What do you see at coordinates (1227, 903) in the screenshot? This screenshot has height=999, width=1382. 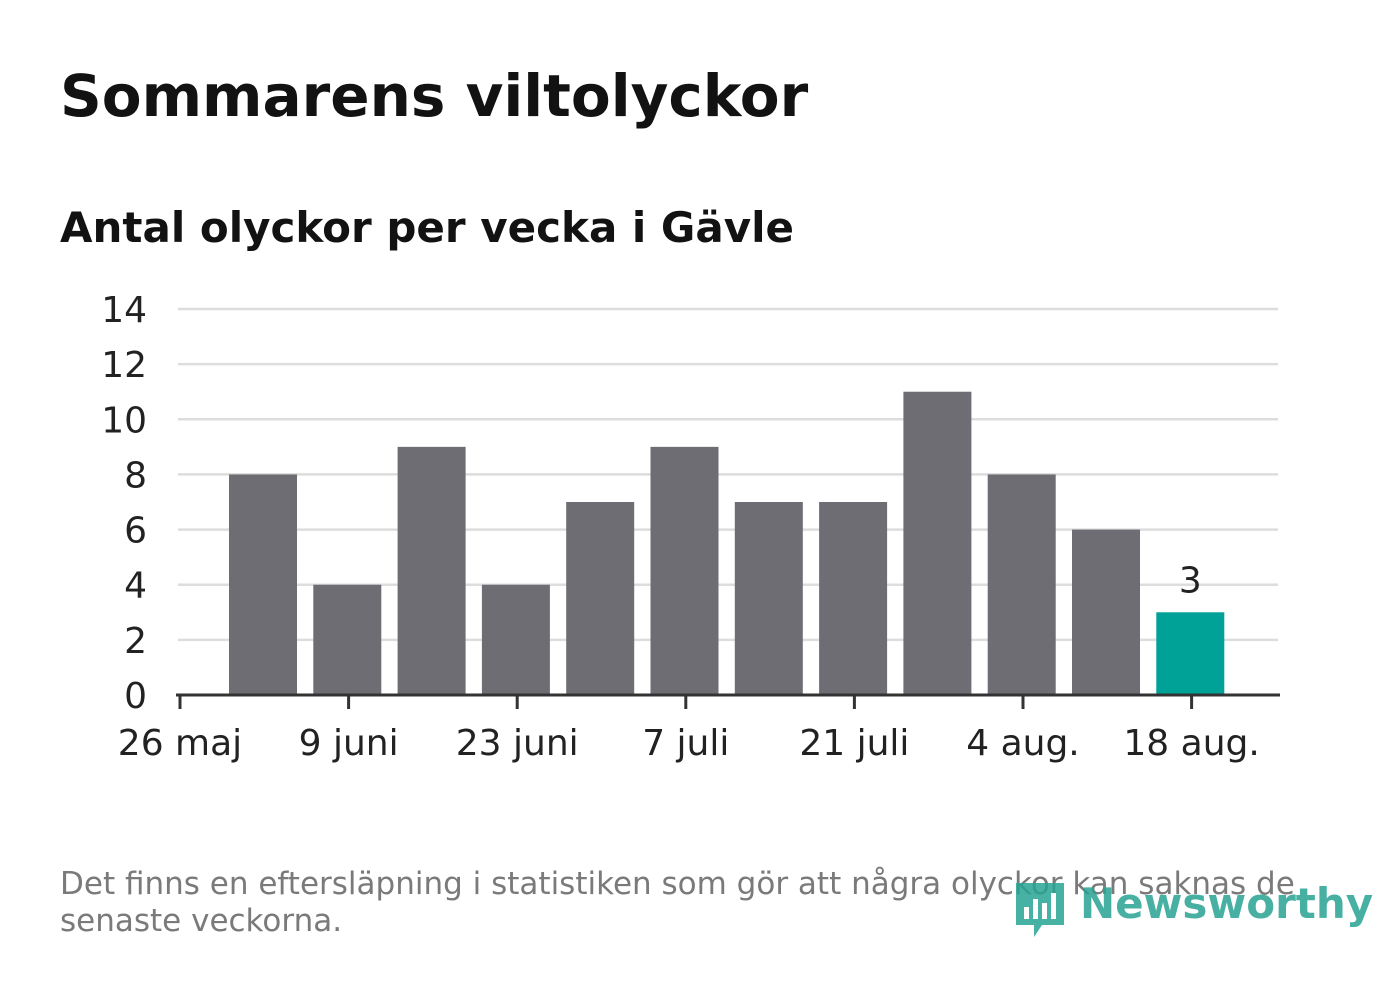 I see `logo-text: Newsworthy` at bounding box center [1227, 903].